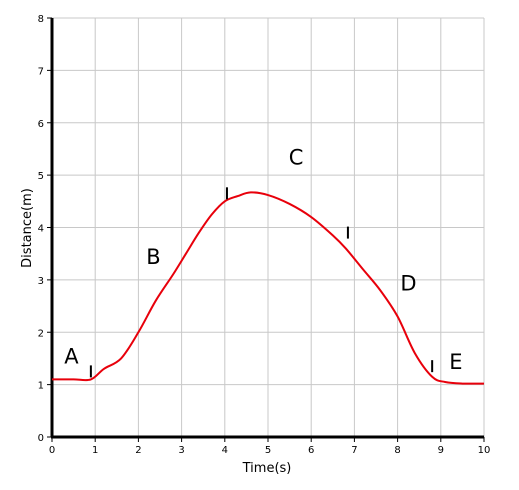  What do you see at coordinates (267, 468) in the screenshot?
I see `x-axis-title: Time(s)` at bounding box center [267, 468].